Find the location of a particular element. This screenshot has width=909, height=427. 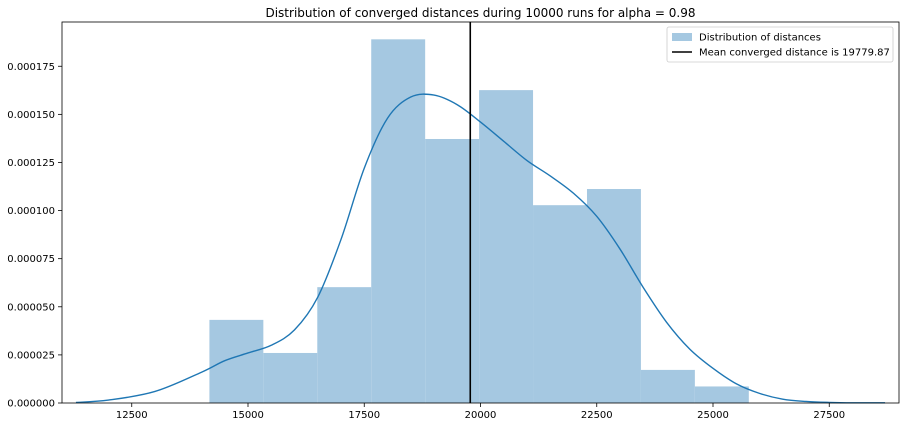

x-tick-label: 20000 is located at coordinates (481, 415).